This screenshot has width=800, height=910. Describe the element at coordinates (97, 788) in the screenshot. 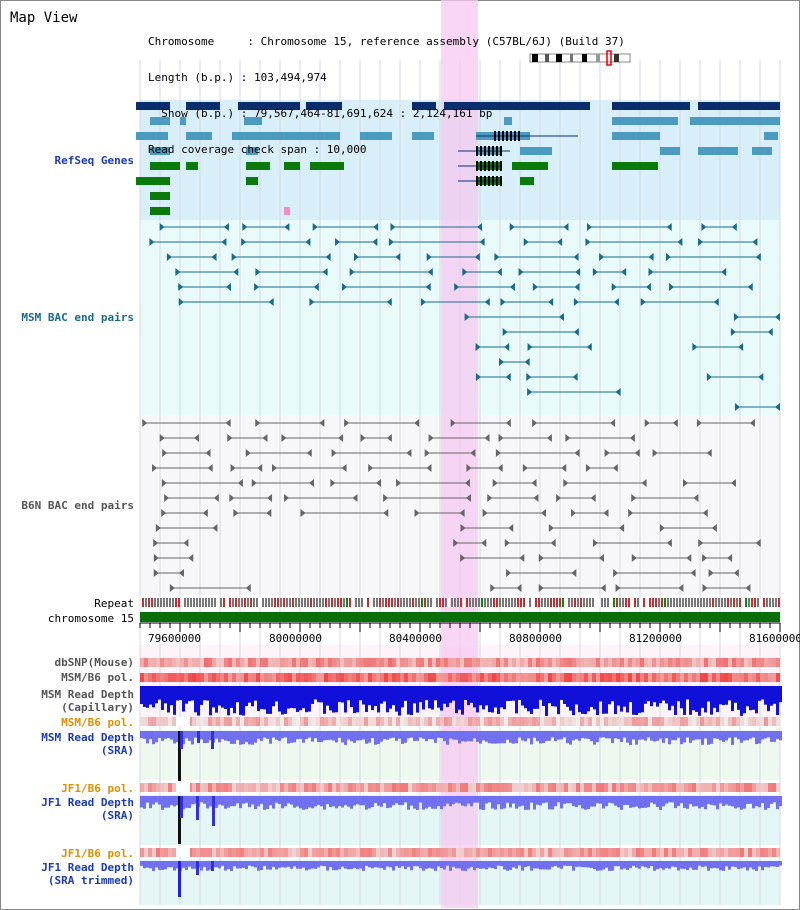

I see `jf1-b6-pol-label: JF1/B6 pol.` at that location.